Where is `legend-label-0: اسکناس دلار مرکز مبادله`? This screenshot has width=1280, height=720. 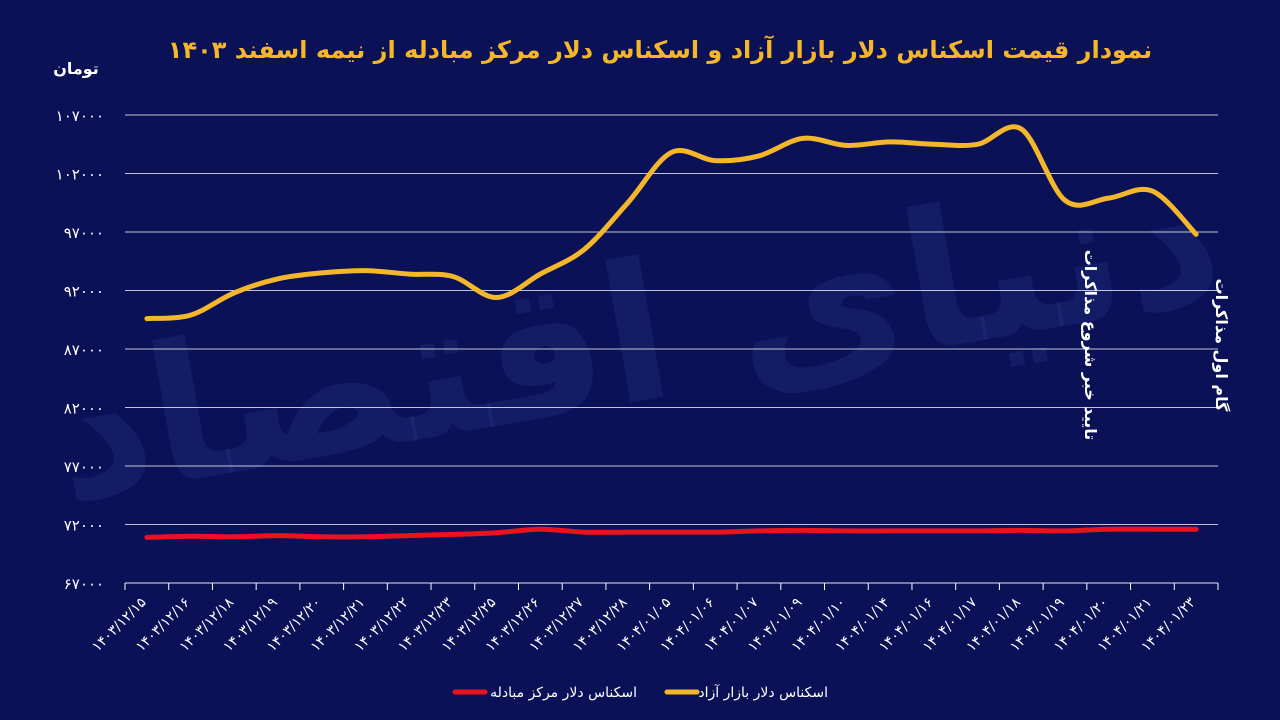
legend-label-0: اسکناس دلار مرکز مبادله is located at coordinates (563, 693).